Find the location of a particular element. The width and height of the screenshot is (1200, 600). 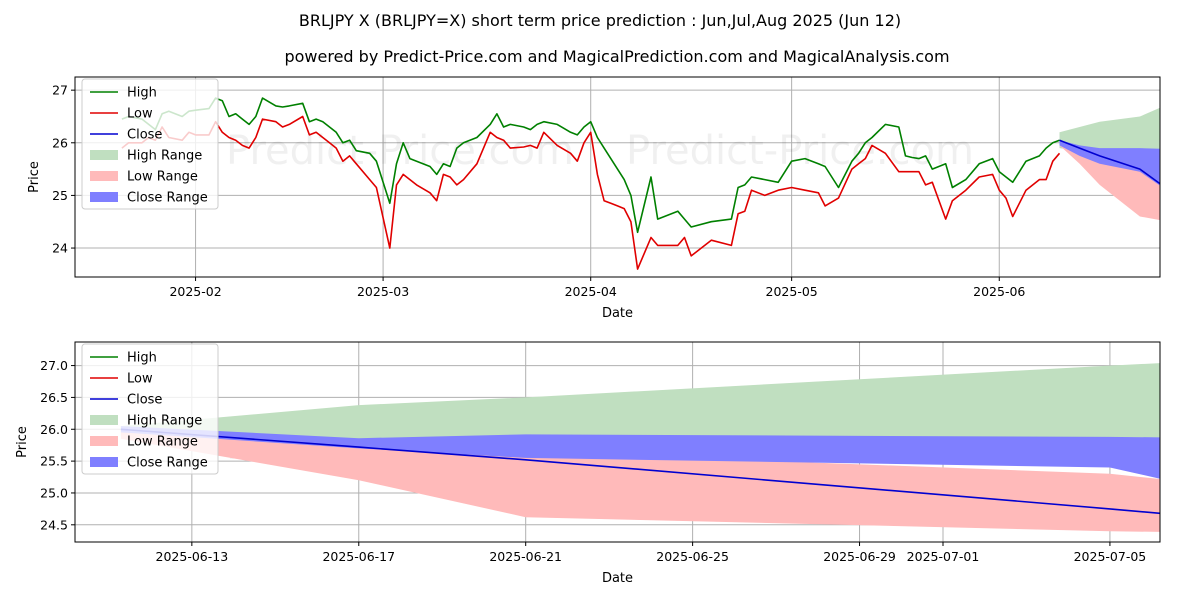

x-tick-label: 2025-06-17 is located at coordinates (358, 556).